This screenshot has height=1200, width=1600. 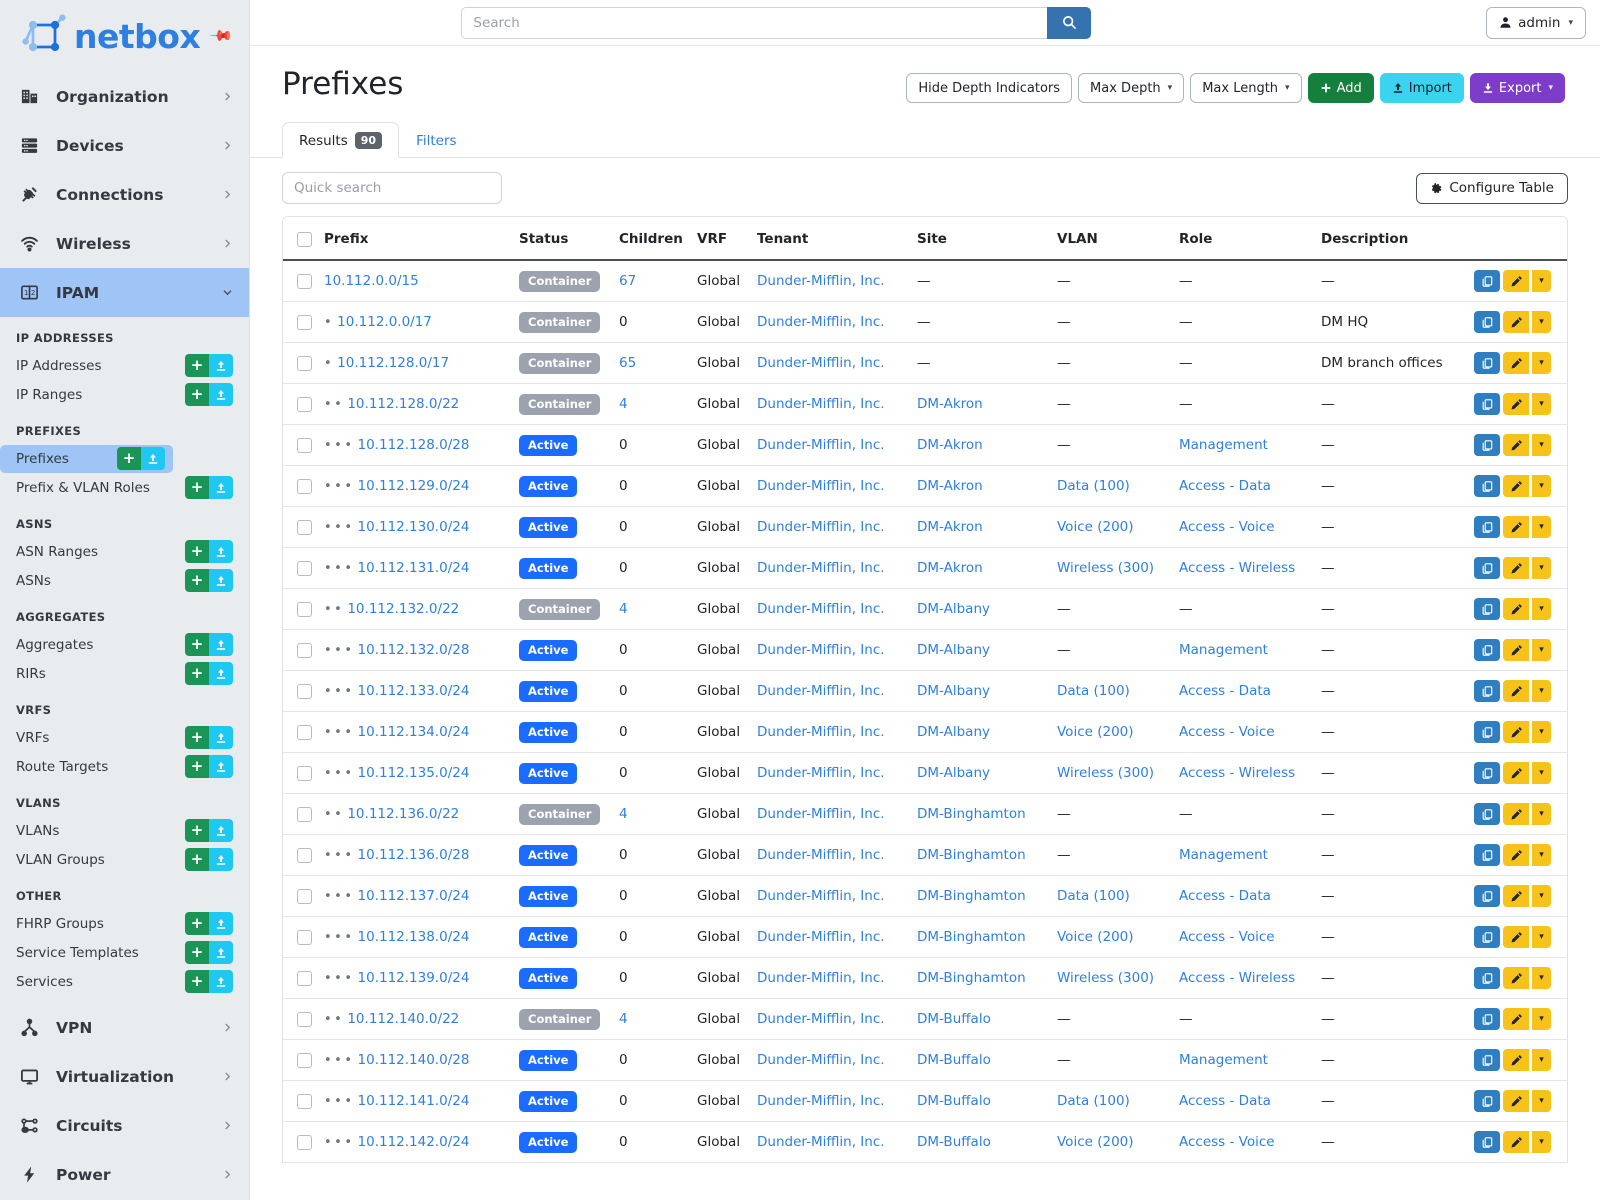 I want to click on import-button: Import, so click(x=1421, y=88).